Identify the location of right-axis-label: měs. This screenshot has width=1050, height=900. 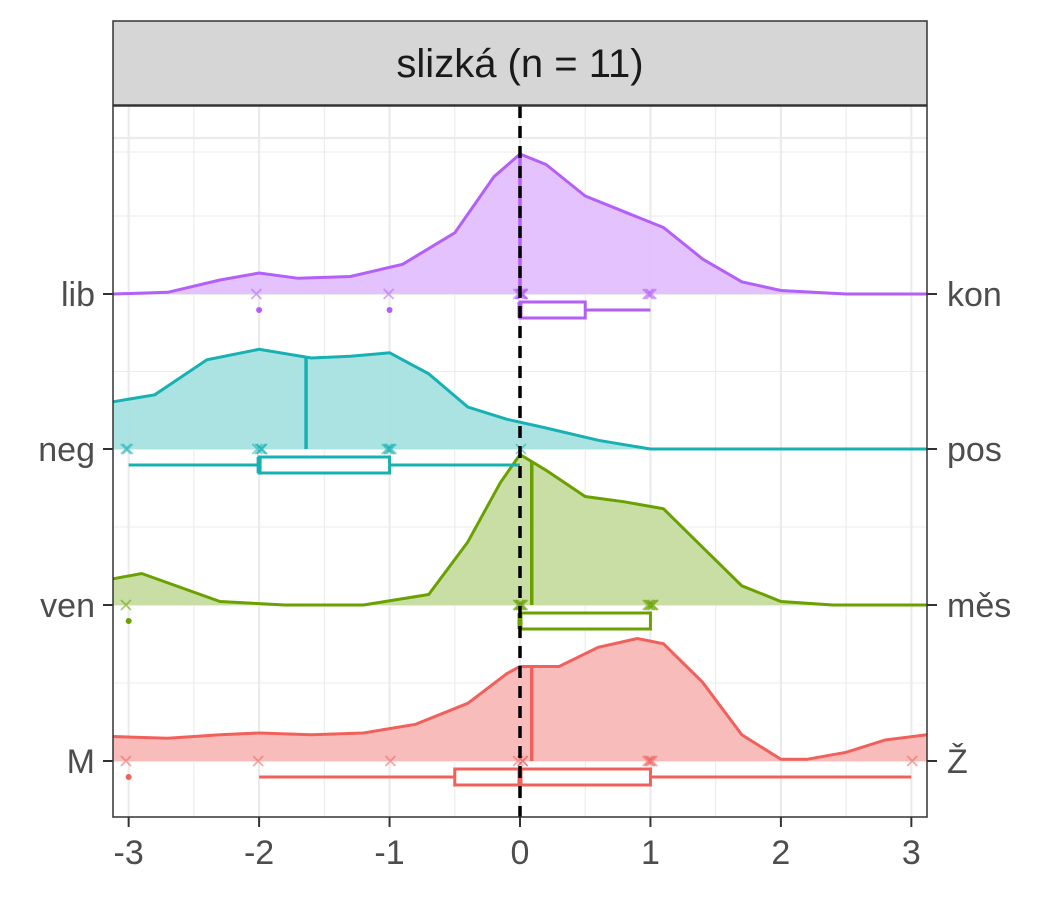
(979, 606).